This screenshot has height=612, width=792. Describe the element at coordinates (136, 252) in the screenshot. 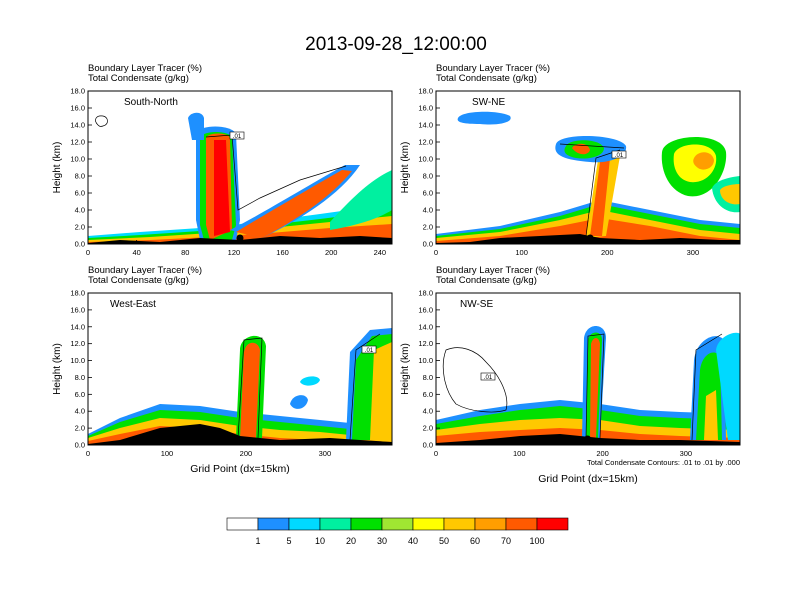

I see `x-tick-label: 40` at that location.